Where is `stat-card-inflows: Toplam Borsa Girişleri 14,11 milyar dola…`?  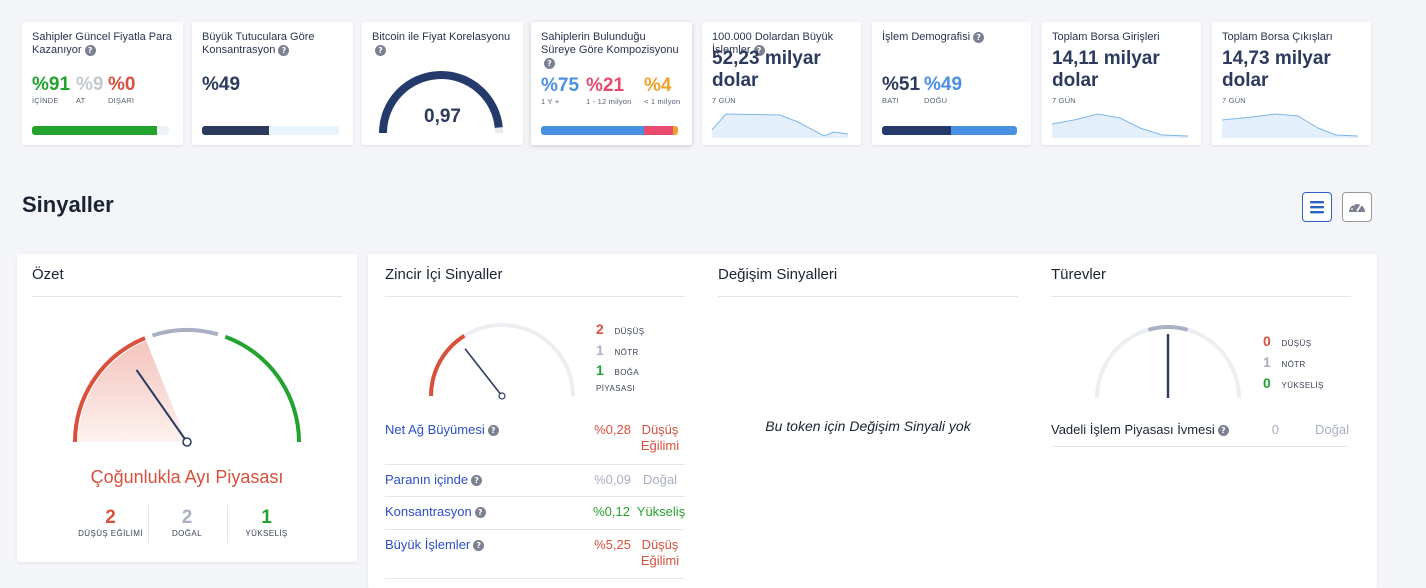
stat-card-inflows: Toplam Borsa Girişleri 14,11 milyar dola… is located at coordinates (1121, 83).